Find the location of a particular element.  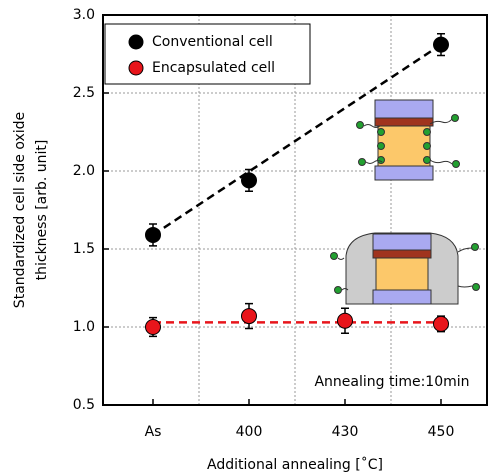

y-tick-label: 2.5 is located at coordinates (84, 93).